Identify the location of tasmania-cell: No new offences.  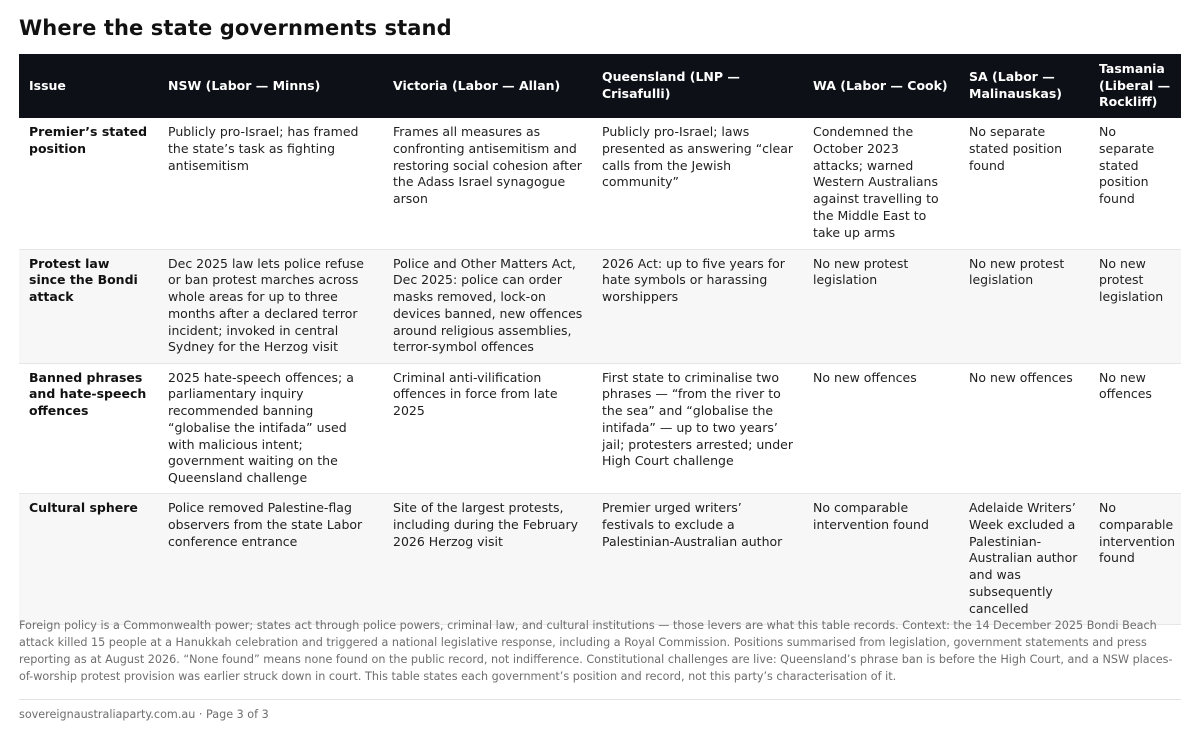
(1135, 429).